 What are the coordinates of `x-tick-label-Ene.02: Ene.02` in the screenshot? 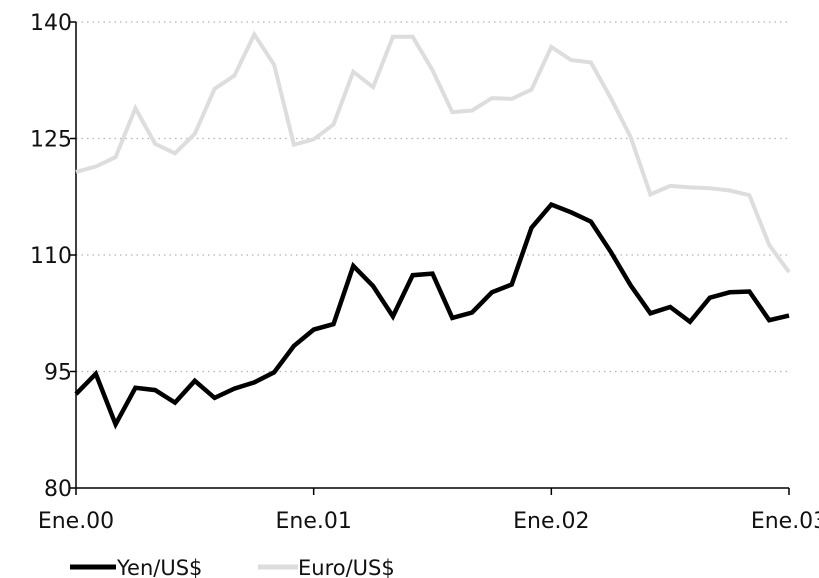 It's located at (551, 521).